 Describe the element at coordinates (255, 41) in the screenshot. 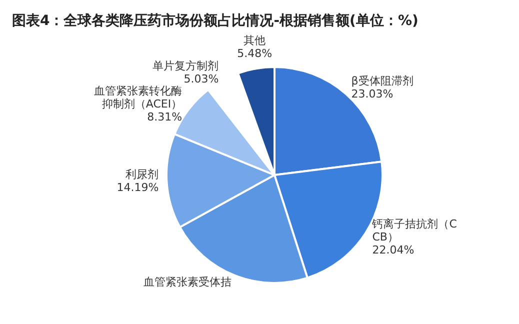

I see `slice-label: 其他` at that location.